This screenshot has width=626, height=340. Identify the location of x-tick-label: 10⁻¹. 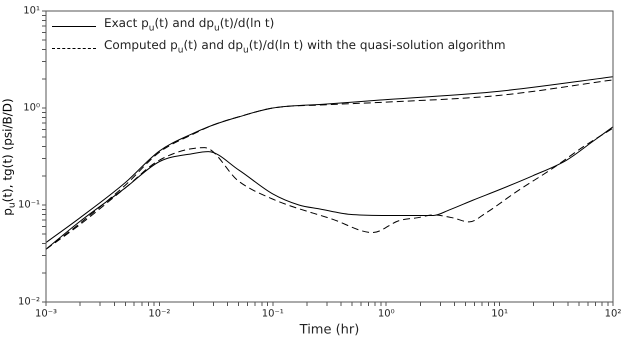
(273, 314).